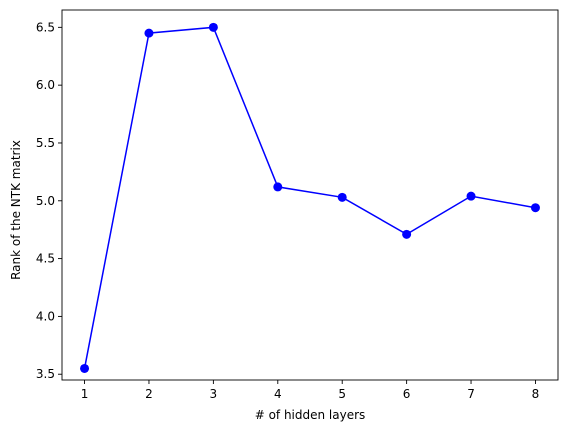 This screenshot has width=567, height=432. Describe the element at coordinates (45, 316) in the screenshot. I see `y-tick-label: 4.0` at that location.